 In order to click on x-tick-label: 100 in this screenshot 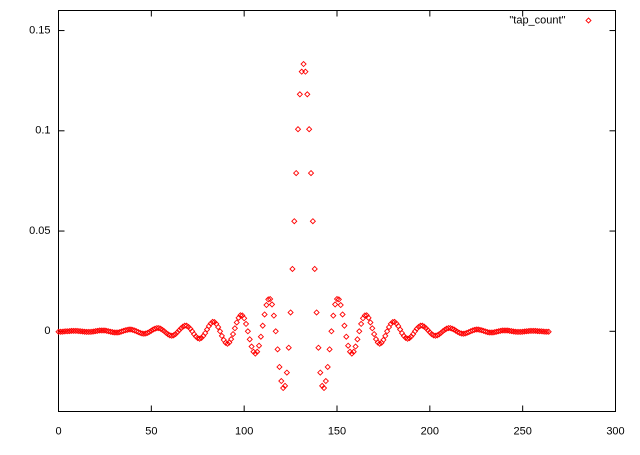, I will do `click(244, 431)`.